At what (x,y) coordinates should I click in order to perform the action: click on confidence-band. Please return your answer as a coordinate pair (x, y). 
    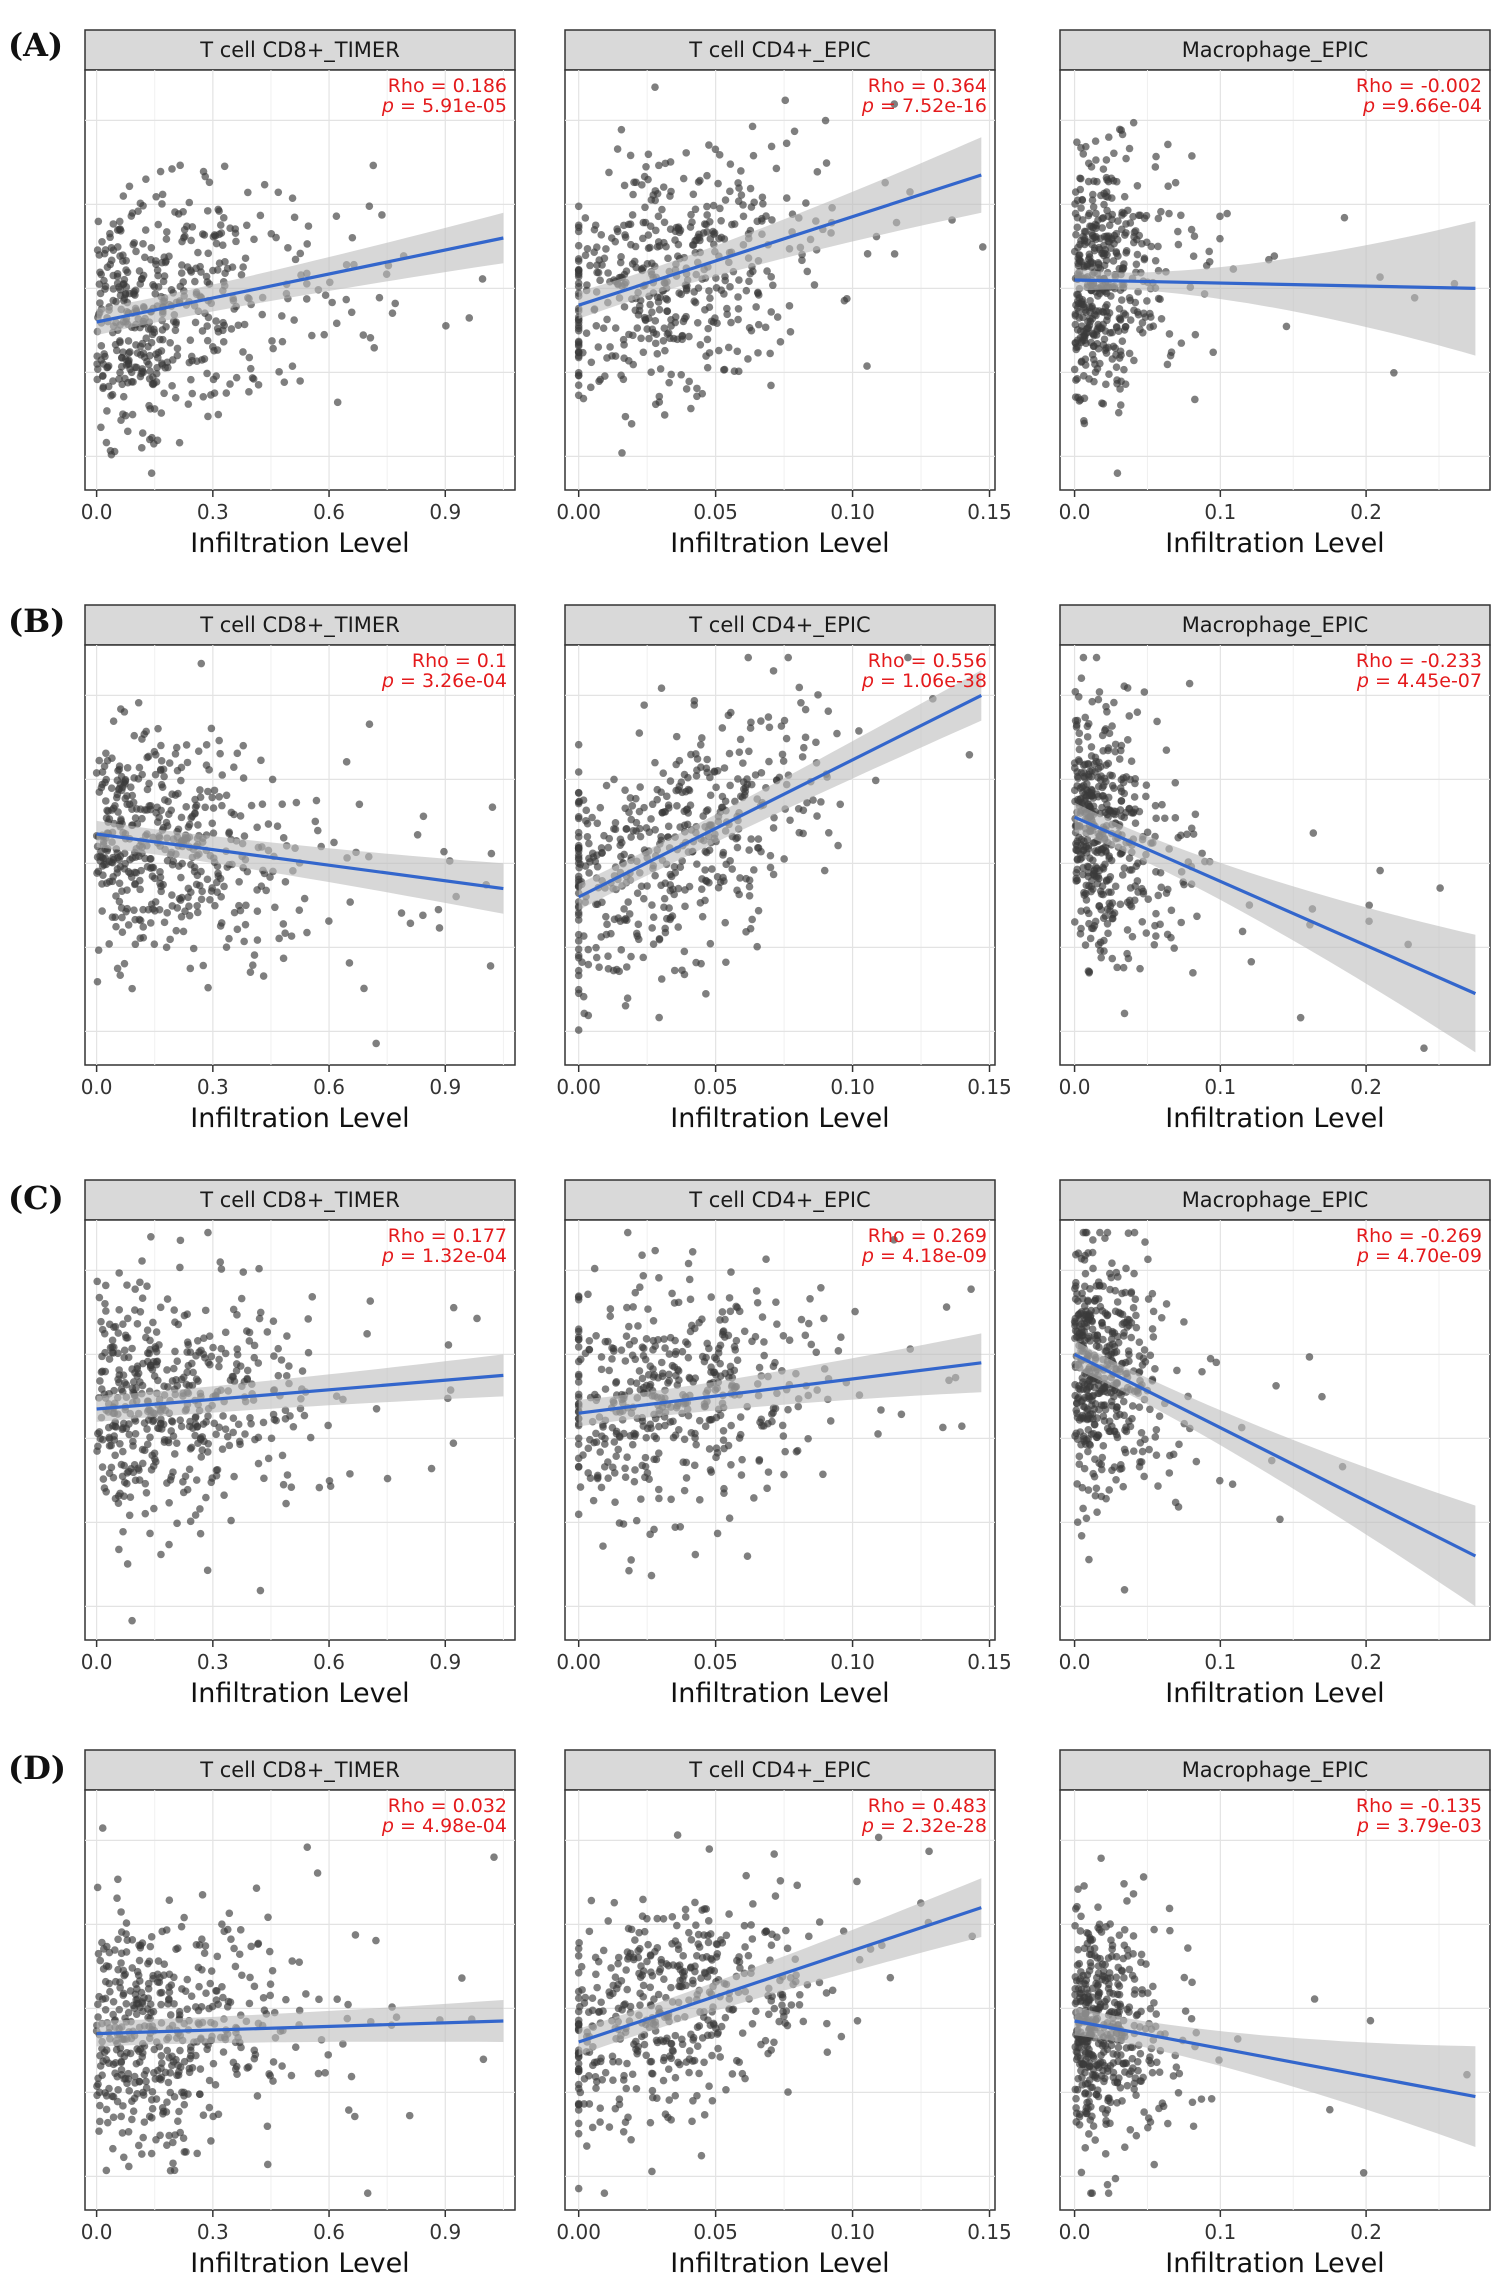
    Looking at the image, I should click on (300, 274).